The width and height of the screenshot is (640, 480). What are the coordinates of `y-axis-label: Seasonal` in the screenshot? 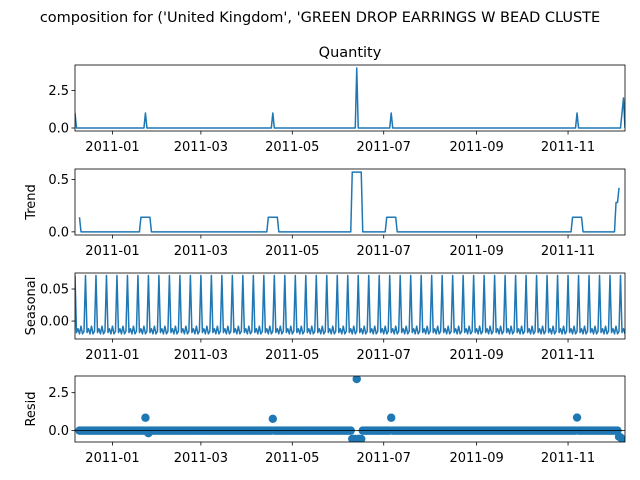 It's located at (31, 306).